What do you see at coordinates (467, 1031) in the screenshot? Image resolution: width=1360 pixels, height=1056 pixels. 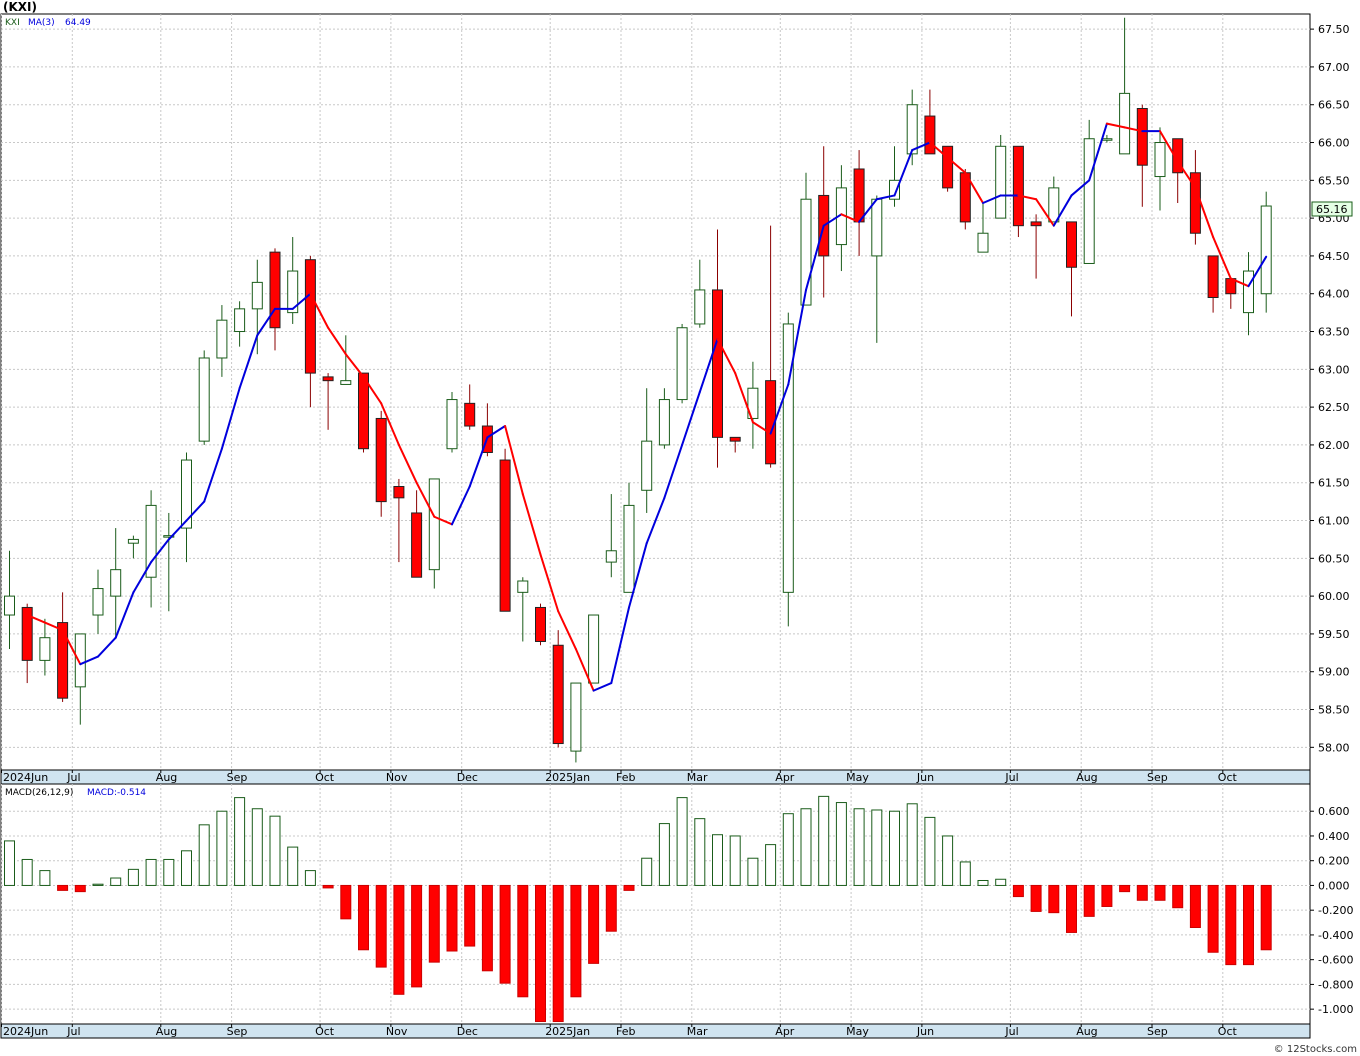 I see `date-tick-label: Dec` at bounding box center [467, 1031].